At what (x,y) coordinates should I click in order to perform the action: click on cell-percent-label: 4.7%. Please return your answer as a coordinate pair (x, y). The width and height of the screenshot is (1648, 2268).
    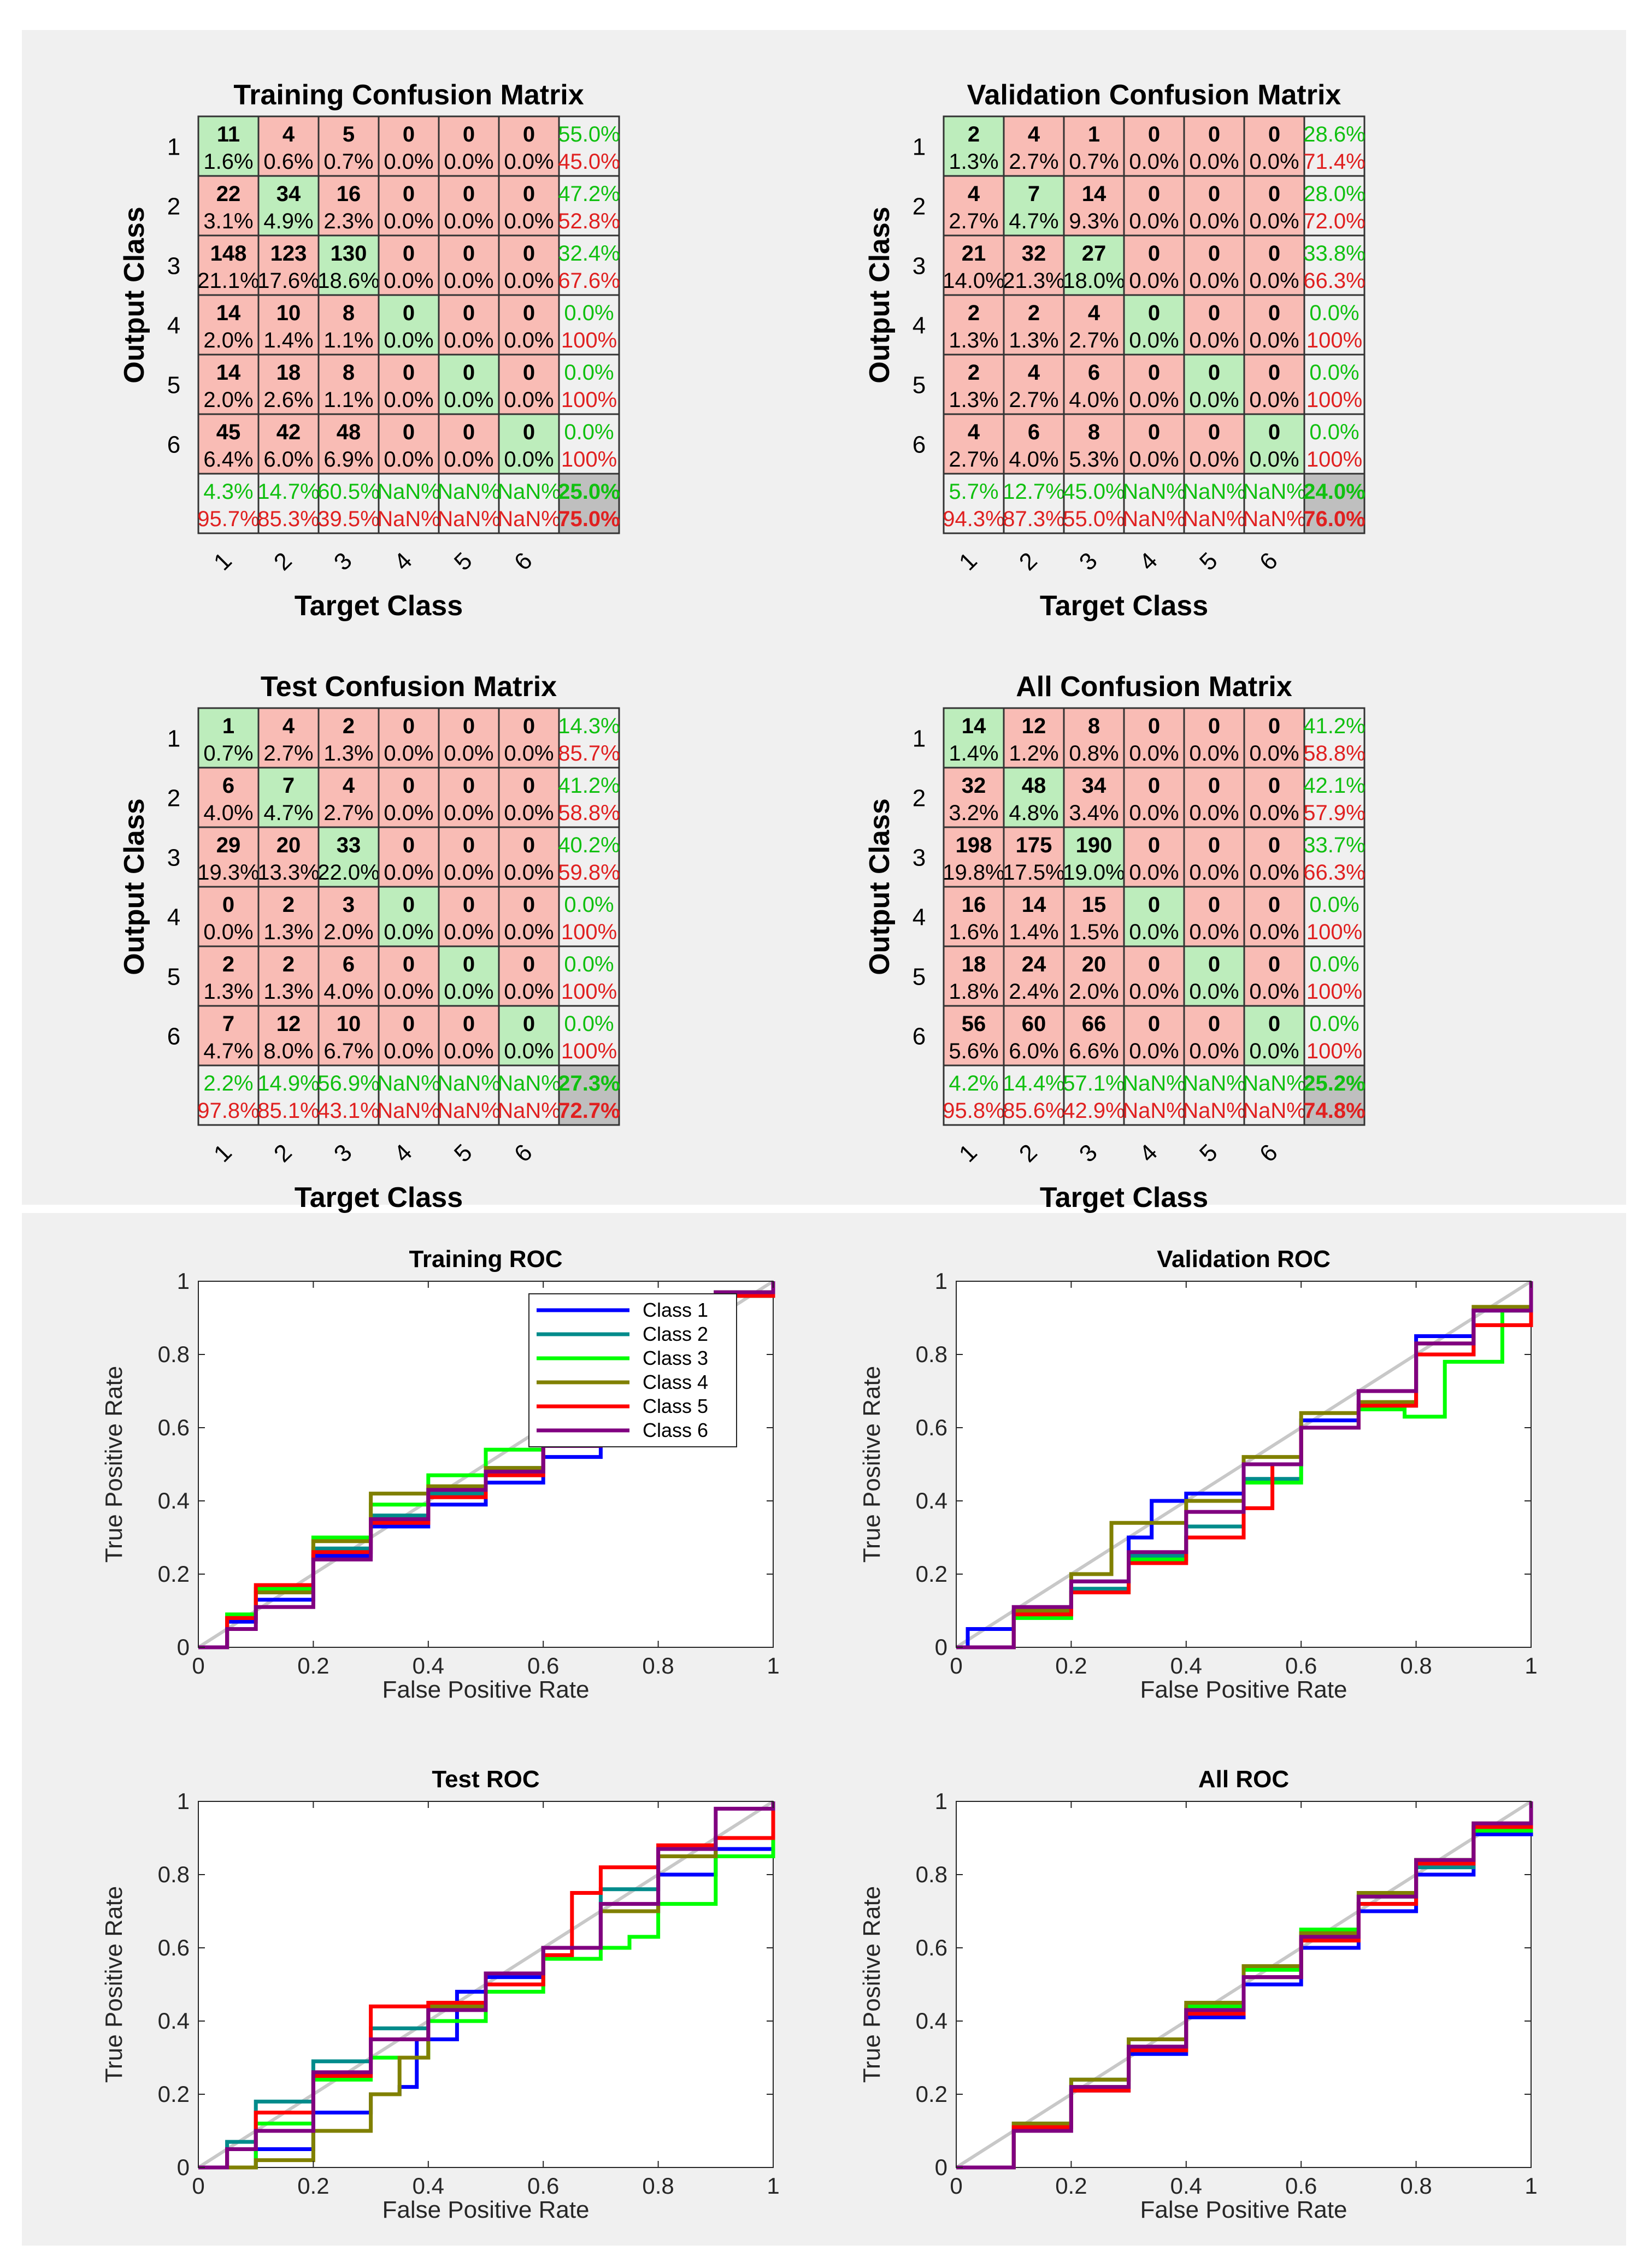
    Looking at the image, I should click on (288, 813).